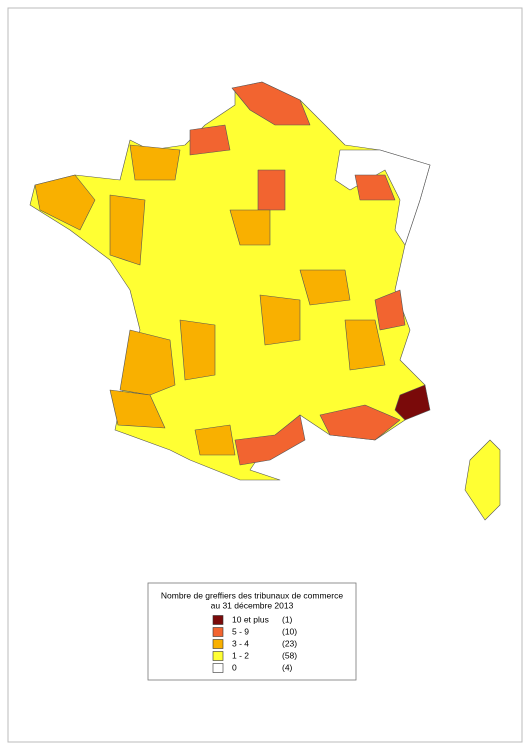 Image resolution: width=532 pixels, height=752 pixels. I want to click on legend-count: (10), so click(289, 631).